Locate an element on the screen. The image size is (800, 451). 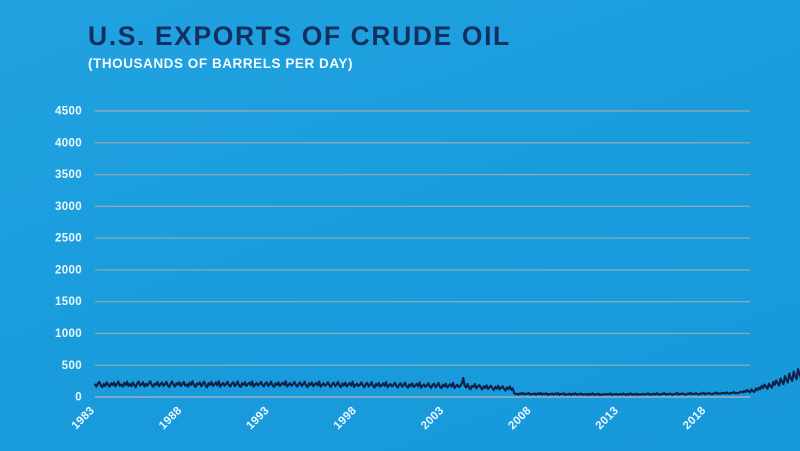
x-axis-tick-label: 2013 is located at coordinates (607, 418).